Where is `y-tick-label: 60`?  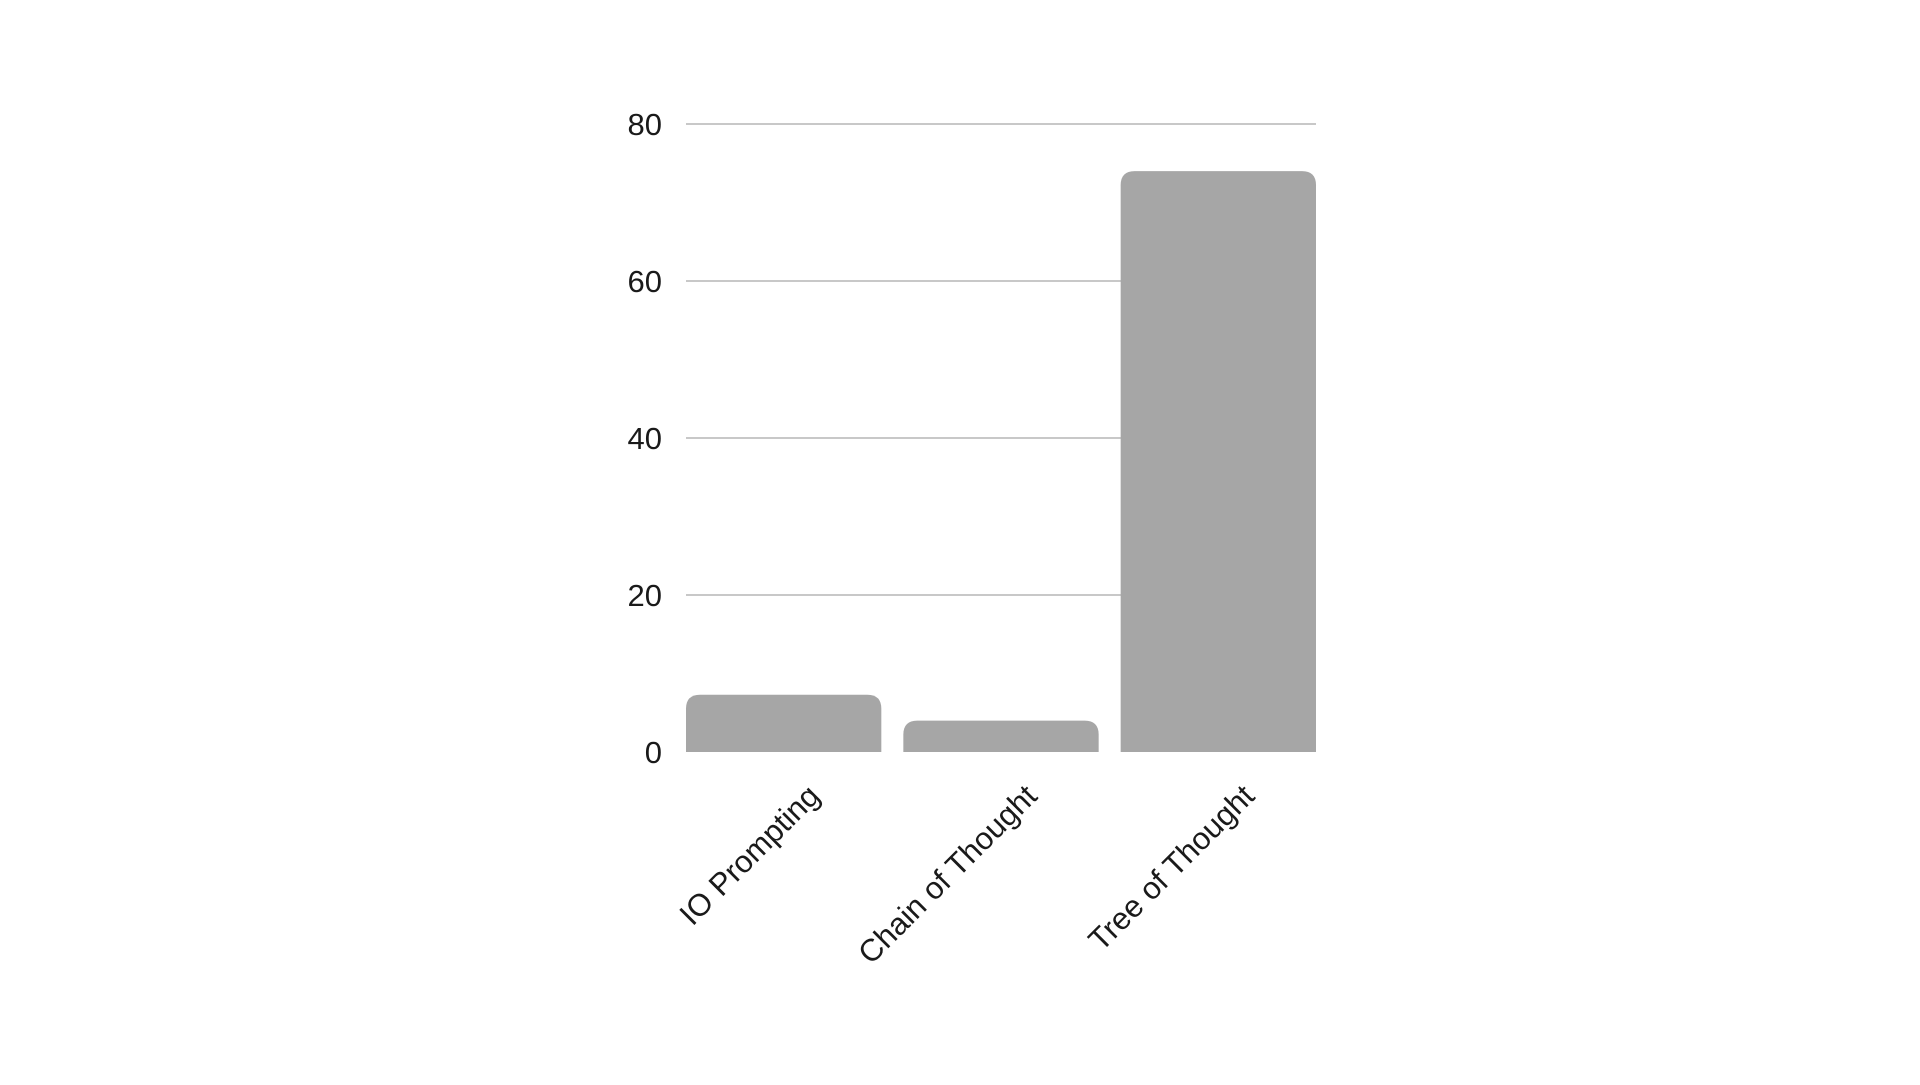 y-tick-label: 60 is located at coordinates (645, 281).